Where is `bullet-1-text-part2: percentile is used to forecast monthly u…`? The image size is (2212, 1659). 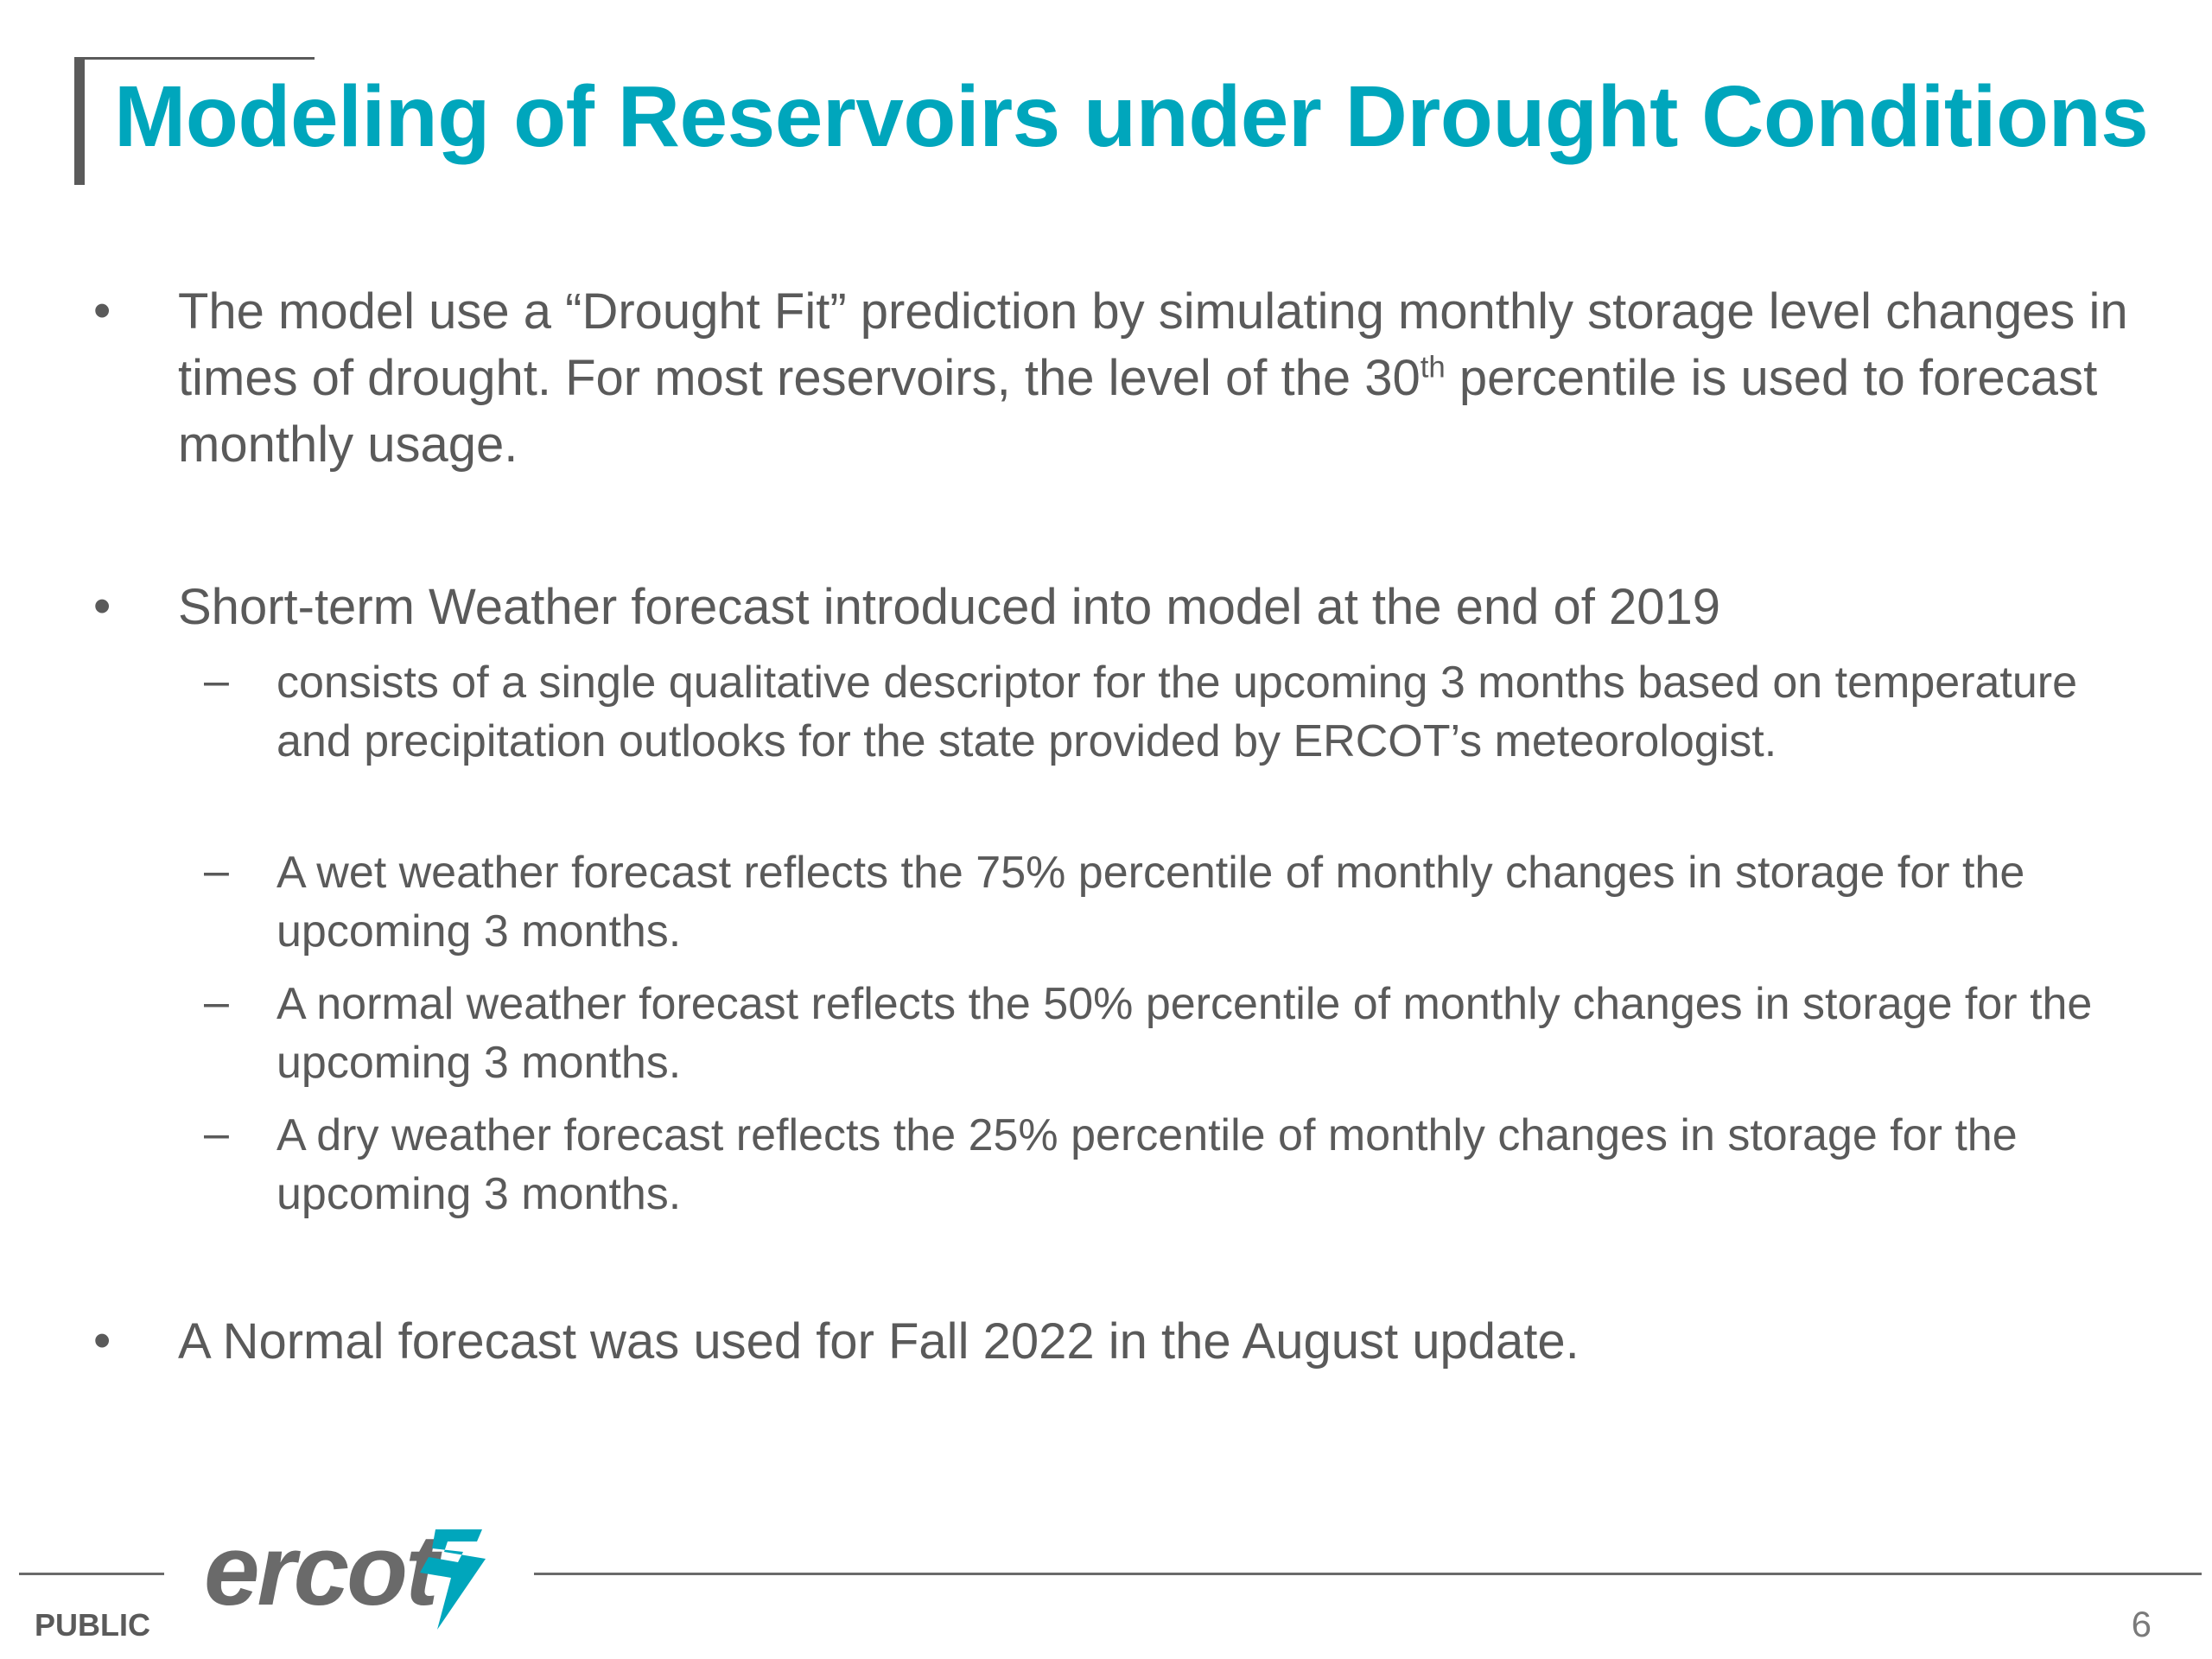 bullet-1-text-part2: percentile is used to forecast monthly u… is located at coordinates (1138, 411).